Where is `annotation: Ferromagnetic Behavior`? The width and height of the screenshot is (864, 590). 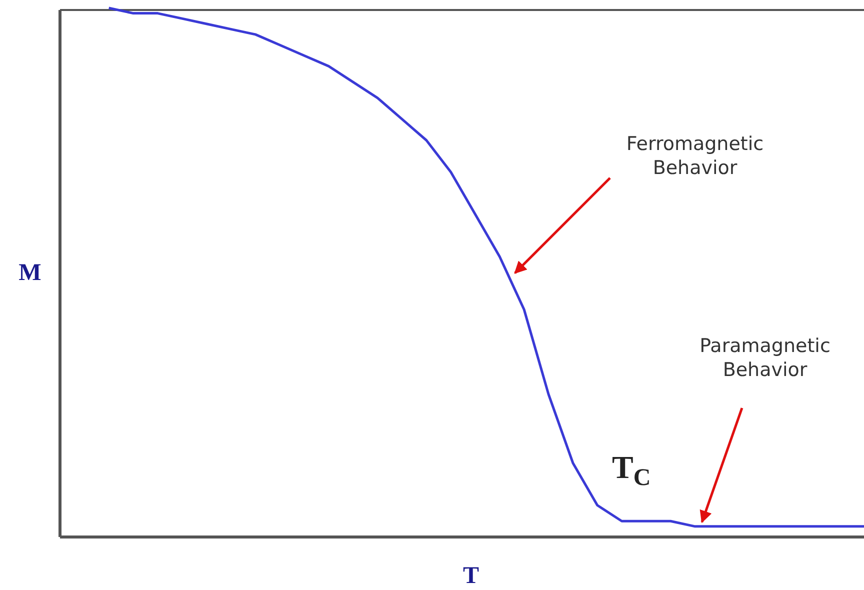
annotation: Ferromagnetic Behavior is located at coordinates (695, 156).